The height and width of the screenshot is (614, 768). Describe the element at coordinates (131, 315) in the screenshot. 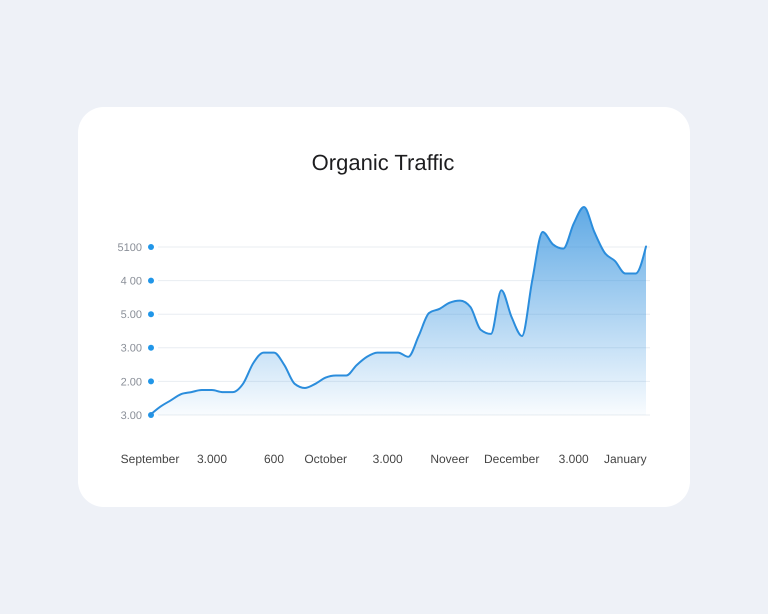

I see `text: 5.00` at that location.